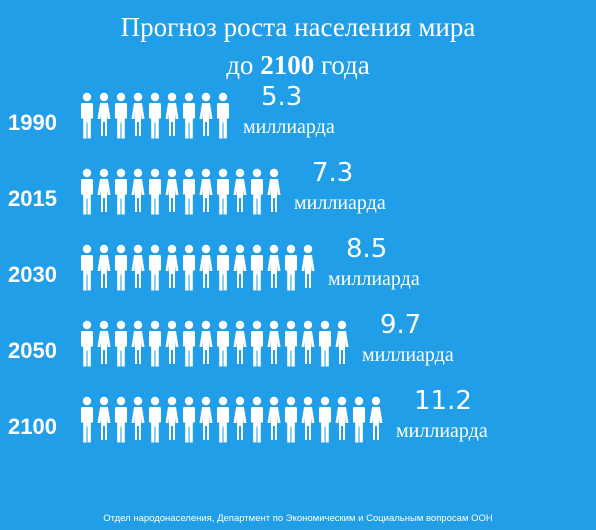 This screenshot has height=530, width=596. Describe the element at coordinates (32, 426) in the screenshot. I see `year-label: 2100` at that location.